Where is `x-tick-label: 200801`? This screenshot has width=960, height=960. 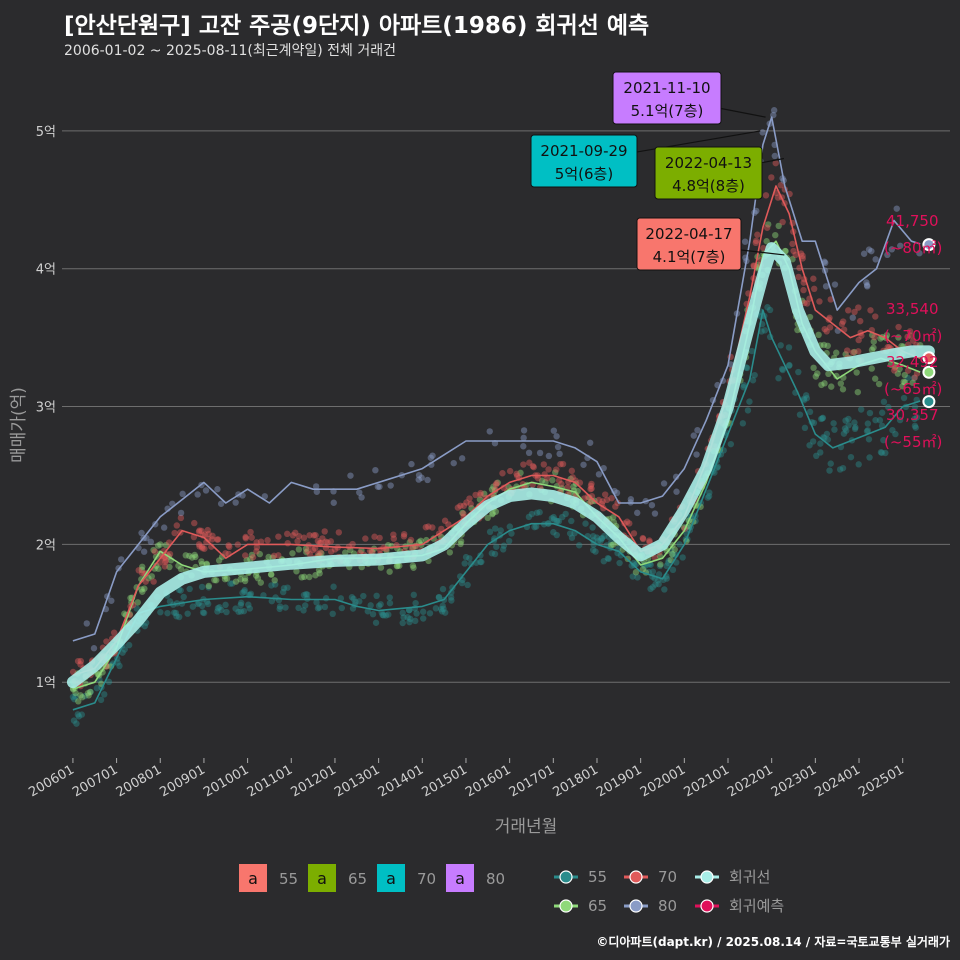
x-tick-label: 200801 is located at coordinates (139, 781).